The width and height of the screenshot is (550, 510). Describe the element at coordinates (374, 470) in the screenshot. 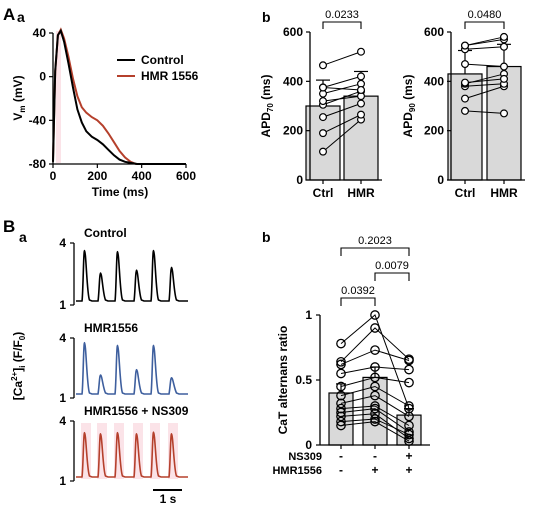

I see `cat-condition-hmr: +` at that location.